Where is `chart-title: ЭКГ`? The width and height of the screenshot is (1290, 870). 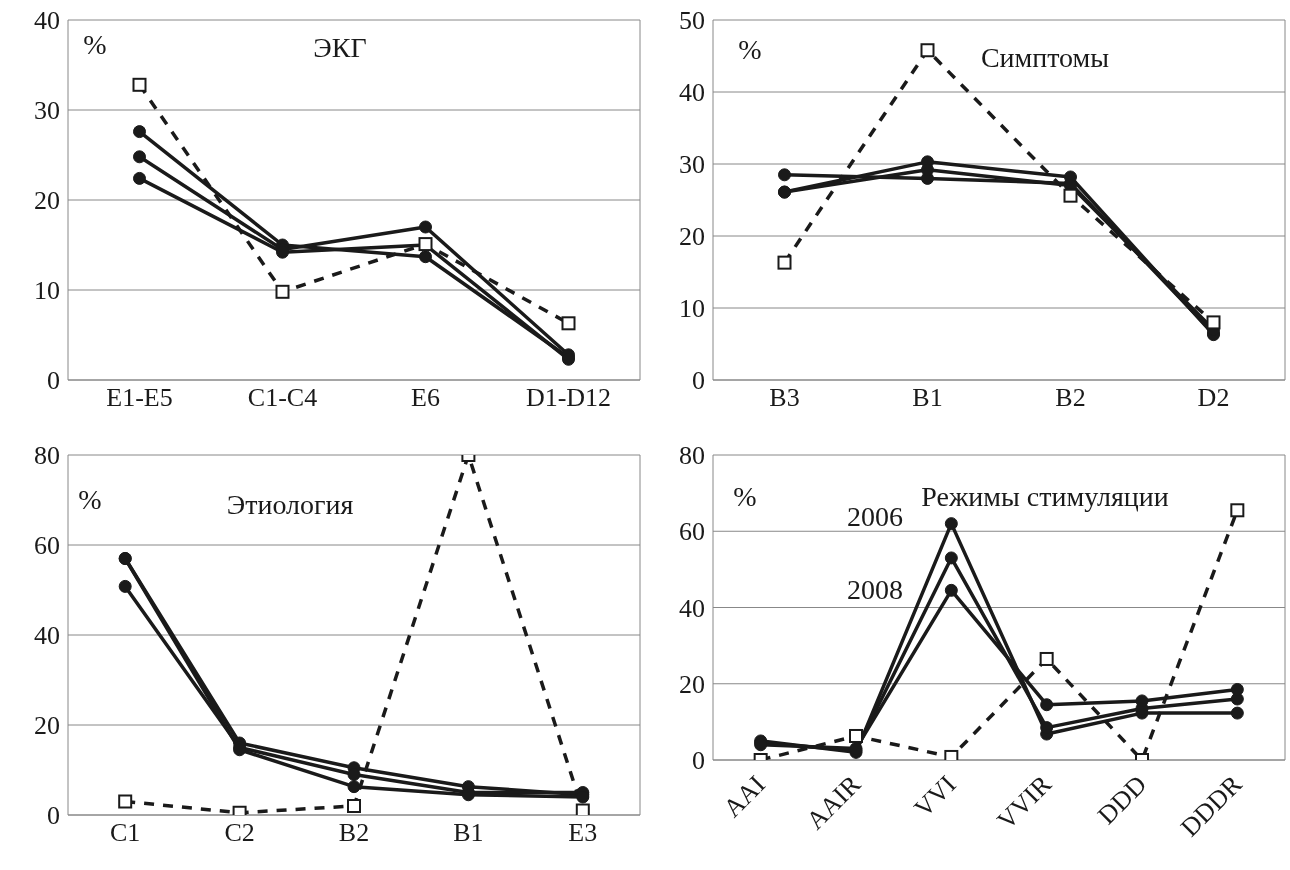
chart-title: ЭКГ is located at coordinates (340, 48).